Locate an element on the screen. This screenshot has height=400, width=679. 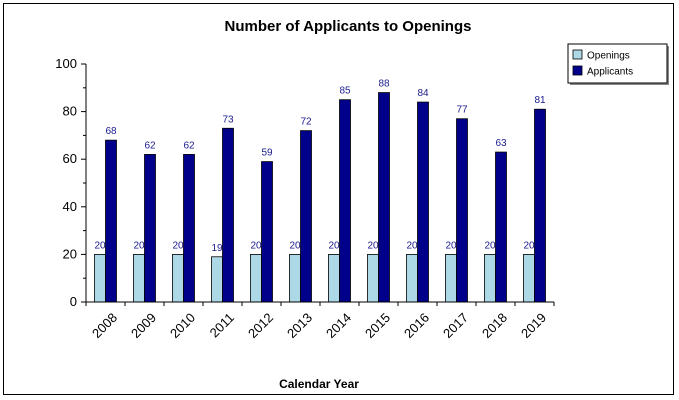
legend-box is located at coordinates (617, 63).